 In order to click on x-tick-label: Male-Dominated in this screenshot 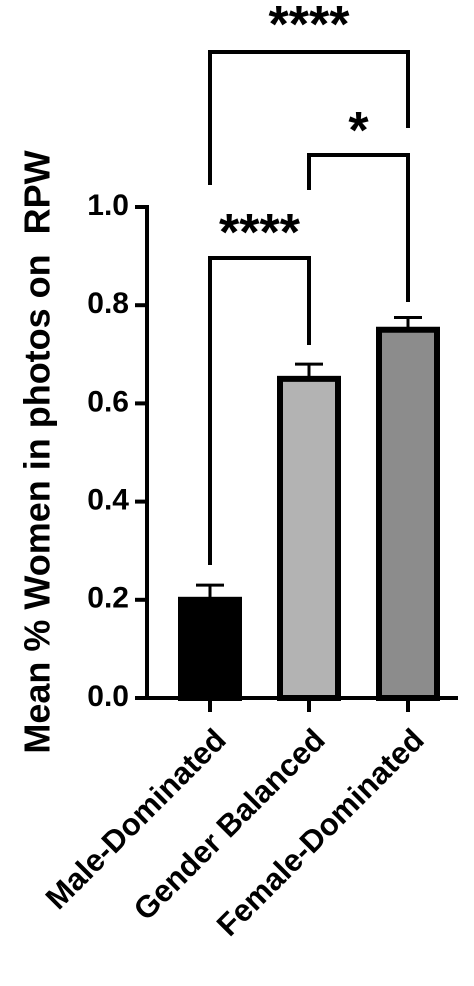, I will do `click(136, 819)`.